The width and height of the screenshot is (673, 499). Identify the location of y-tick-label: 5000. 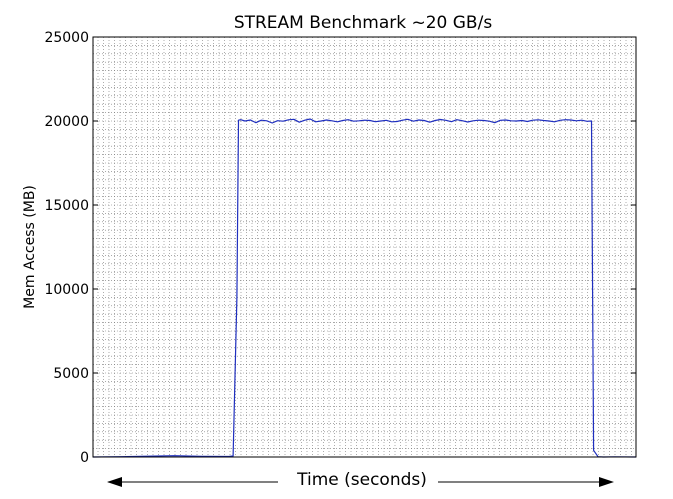
(71, 374).